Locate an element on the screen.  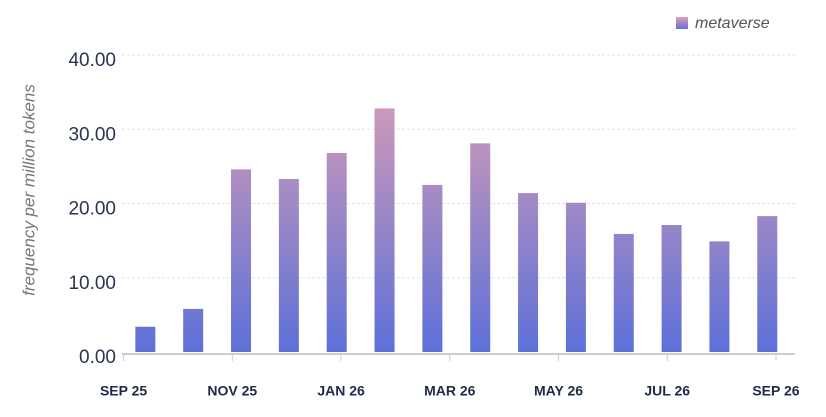
y-axis-label: frequency per million tokens is located at coordinates (28, 190).